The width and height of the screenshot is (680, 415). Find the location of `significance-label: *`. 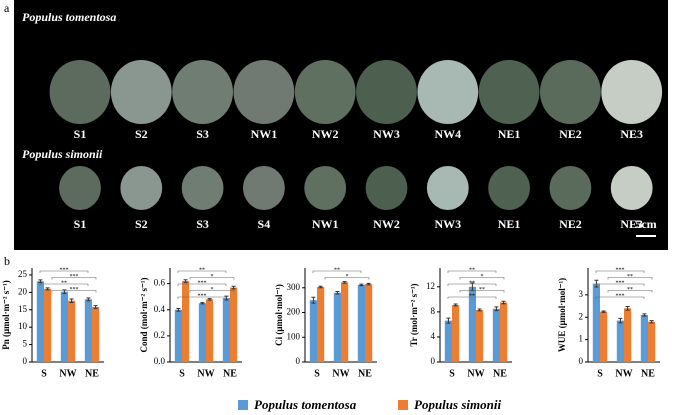

significance-label: * is located at coordinates (212, 277).